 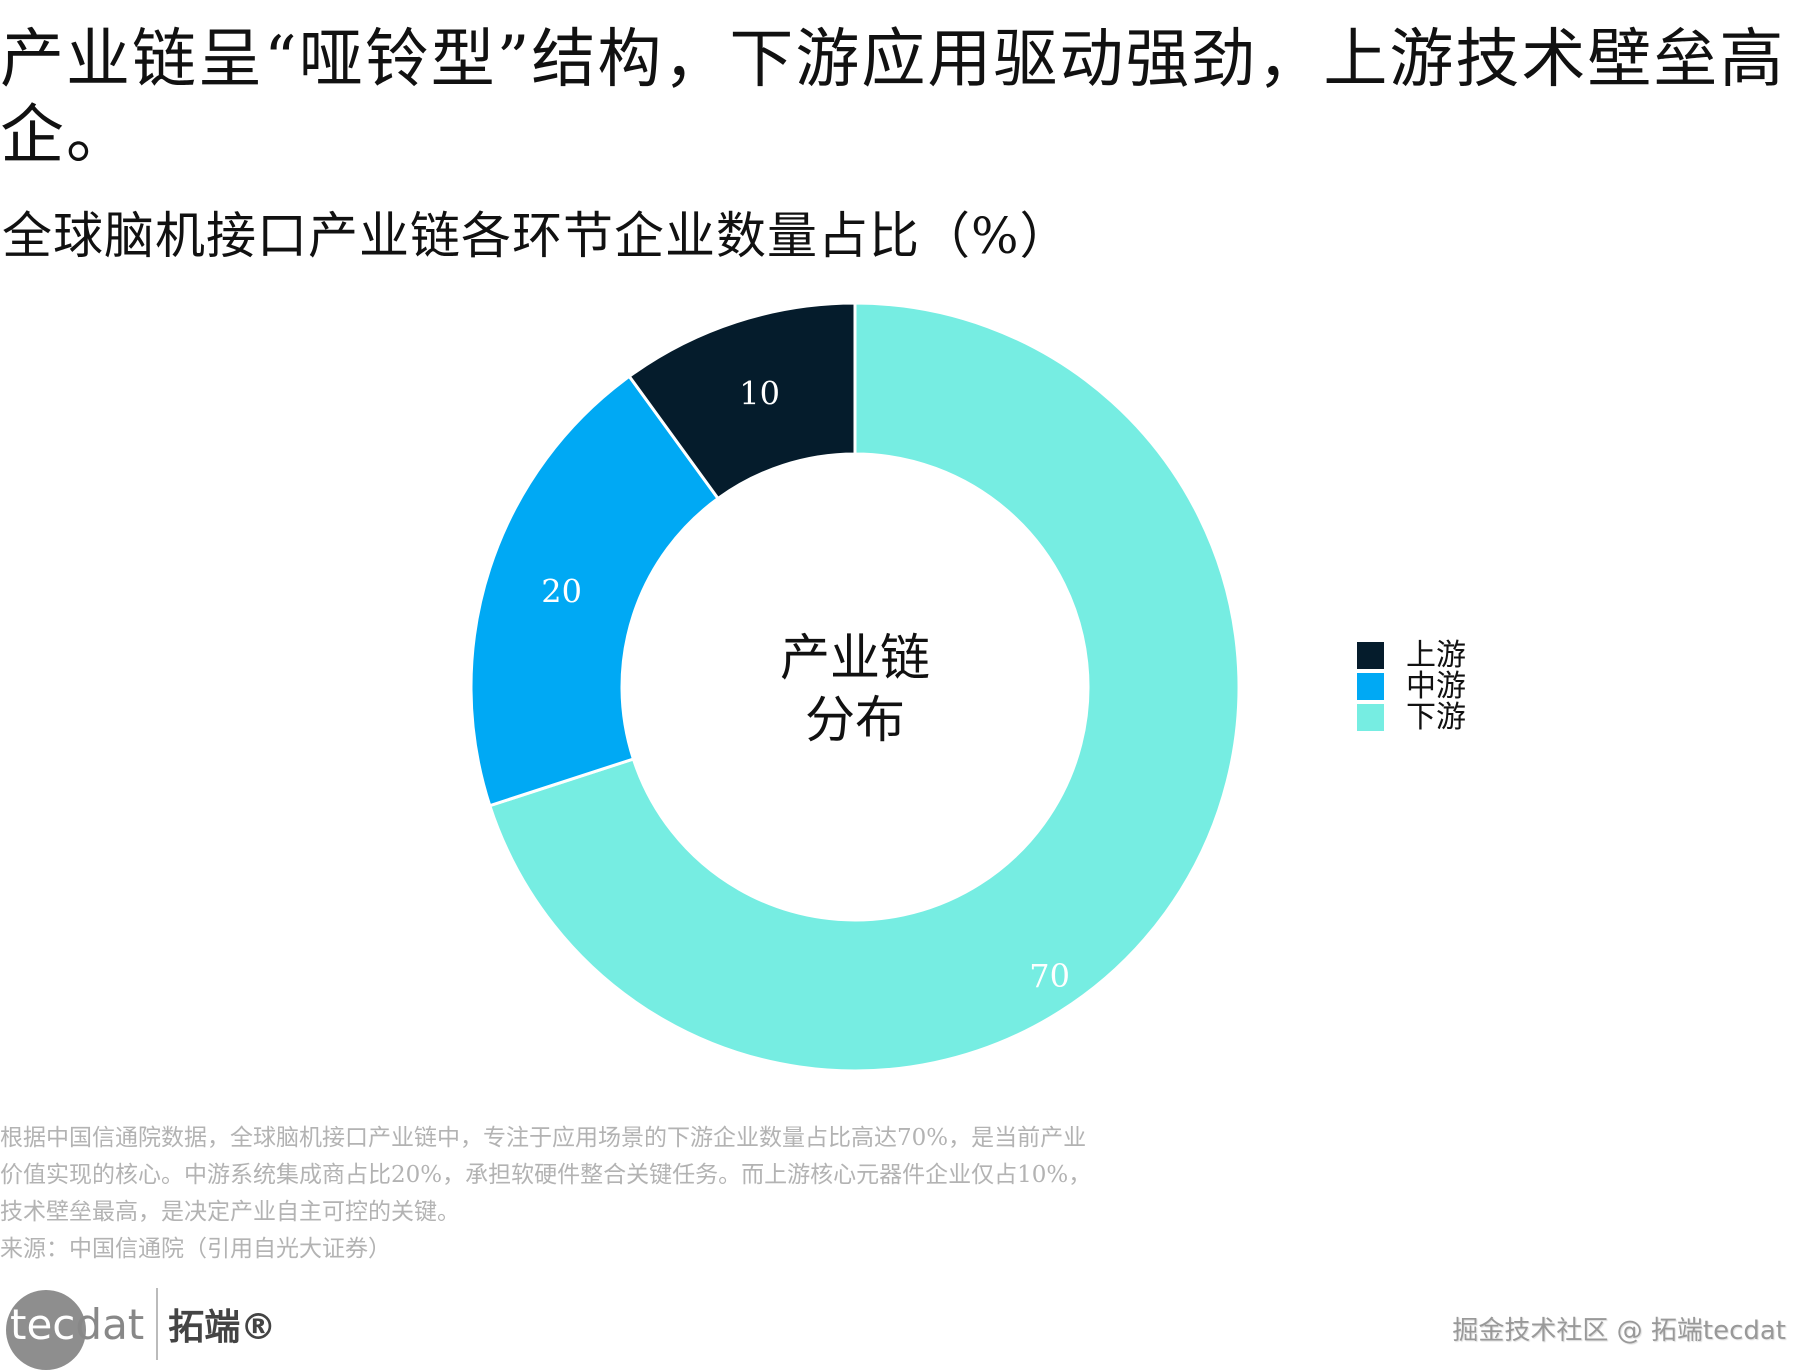 I want to click on tecdat-logo: tecdat 拓端®, so click(x=140, y=1329).